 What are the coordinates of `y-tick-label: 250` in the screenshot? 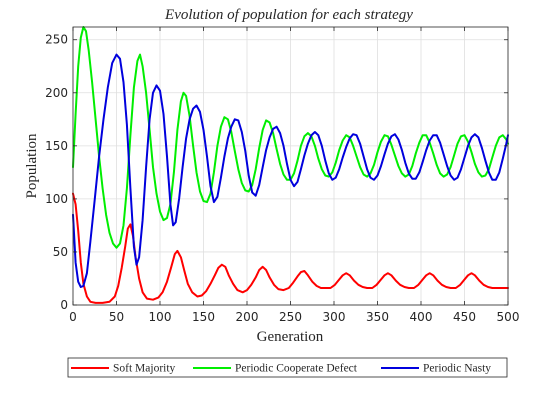 It's located at (56, 40).